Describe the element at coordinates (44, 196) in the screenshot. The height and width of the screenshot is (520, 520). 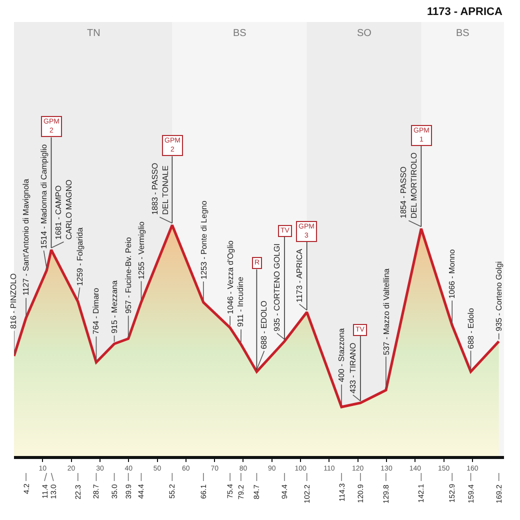
I see `data-label: 1514 - Madonna di Campiglio` at that location.